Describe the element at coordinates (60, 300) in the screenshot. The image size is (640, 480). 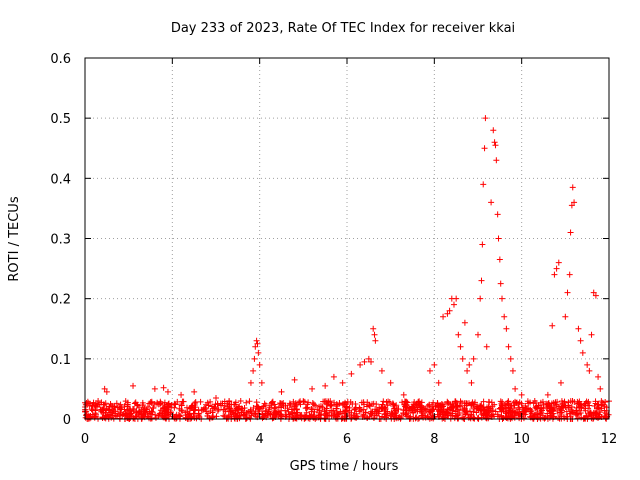
I see `y-tick-label: 0.2` at that location.